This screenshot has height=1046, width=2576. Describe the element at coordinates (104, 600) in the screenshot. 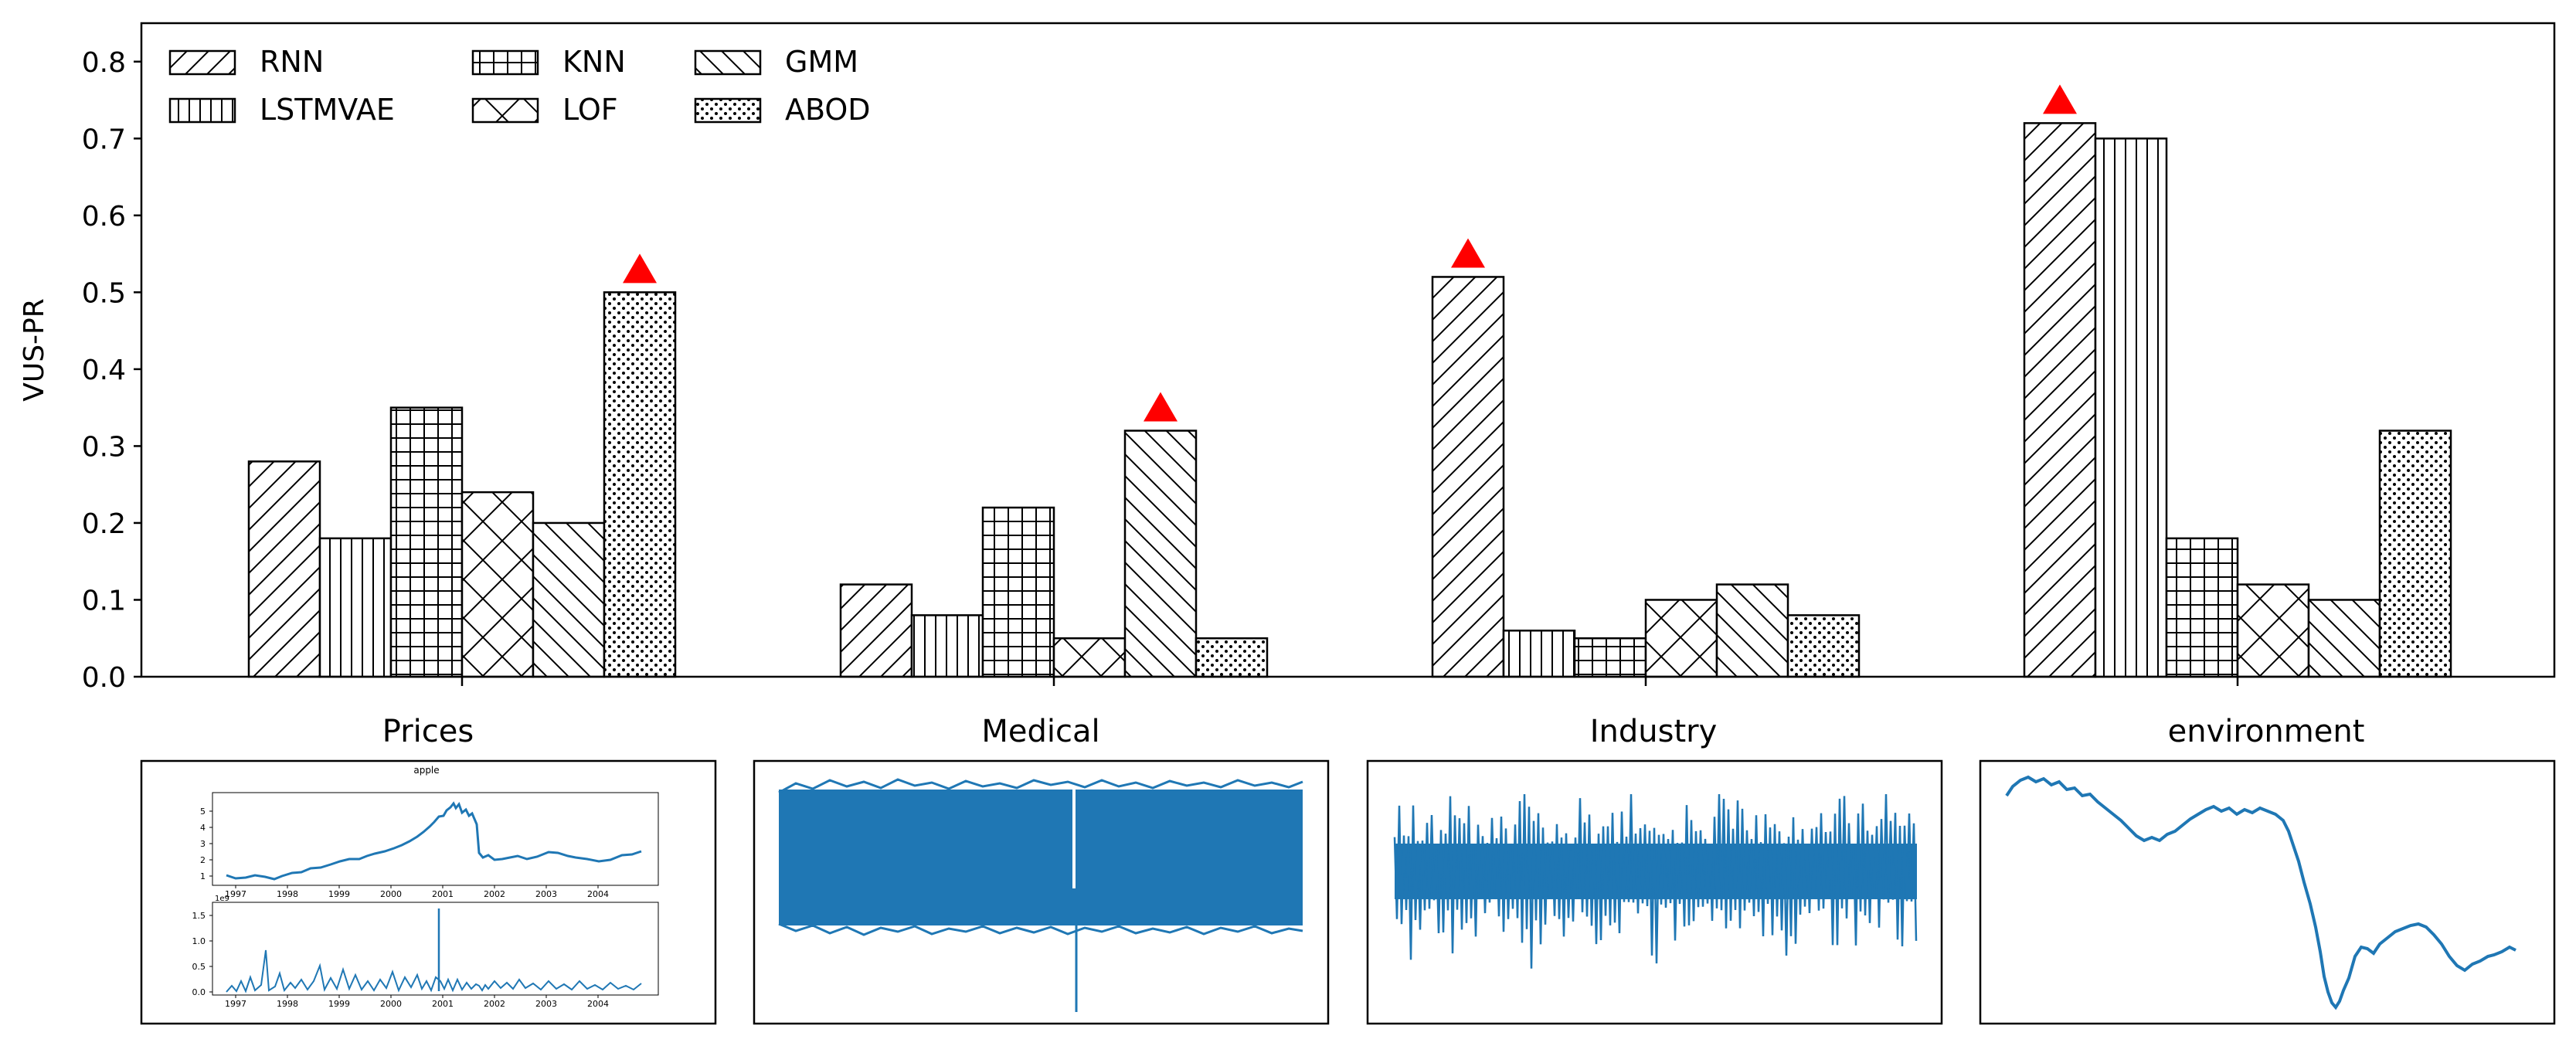

I see `y-tick-label: 0.1` at that location.